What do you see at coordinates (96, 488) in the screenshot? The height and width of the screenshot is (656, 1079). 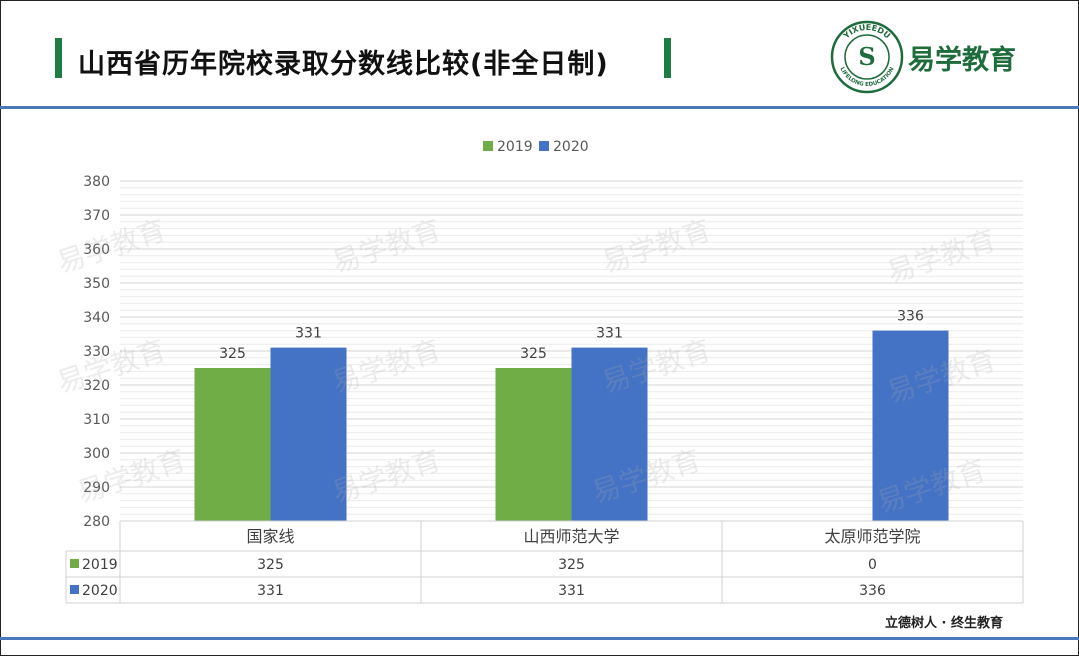 I see `y-tick-label: 290` at bounding box center [96, 488].